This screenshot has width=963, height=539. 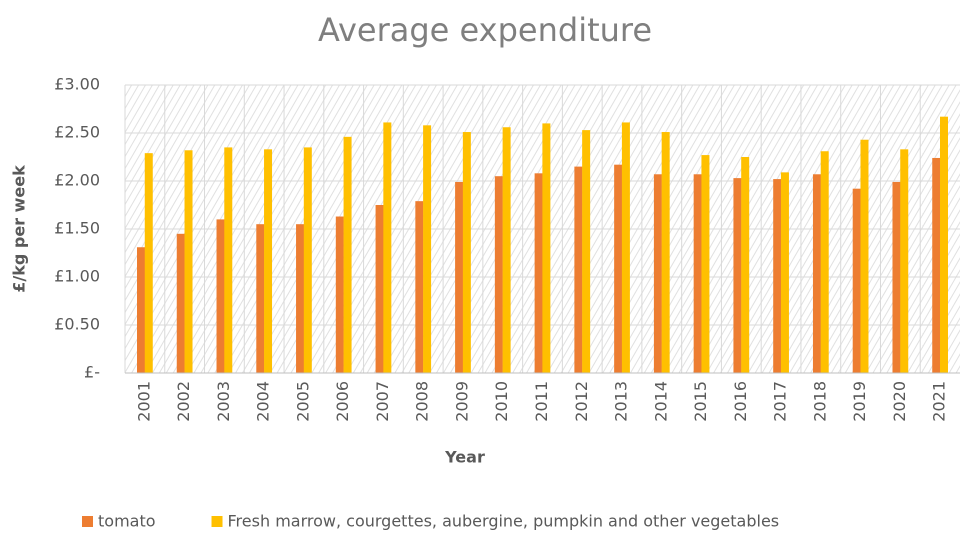 What do you see at coordinates (127, 521) in the screenshot?
I see `legend-label: tomato` at bounding box center [127, 521].